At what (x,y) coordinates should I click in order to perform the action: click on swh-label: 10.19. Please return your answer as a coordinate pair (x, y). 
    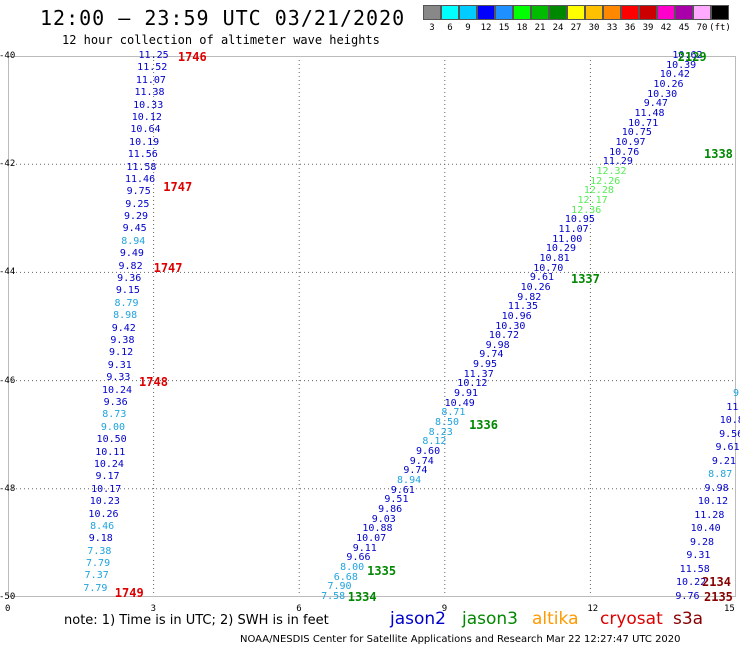
    Looking at the image, I should click on (144, 142).